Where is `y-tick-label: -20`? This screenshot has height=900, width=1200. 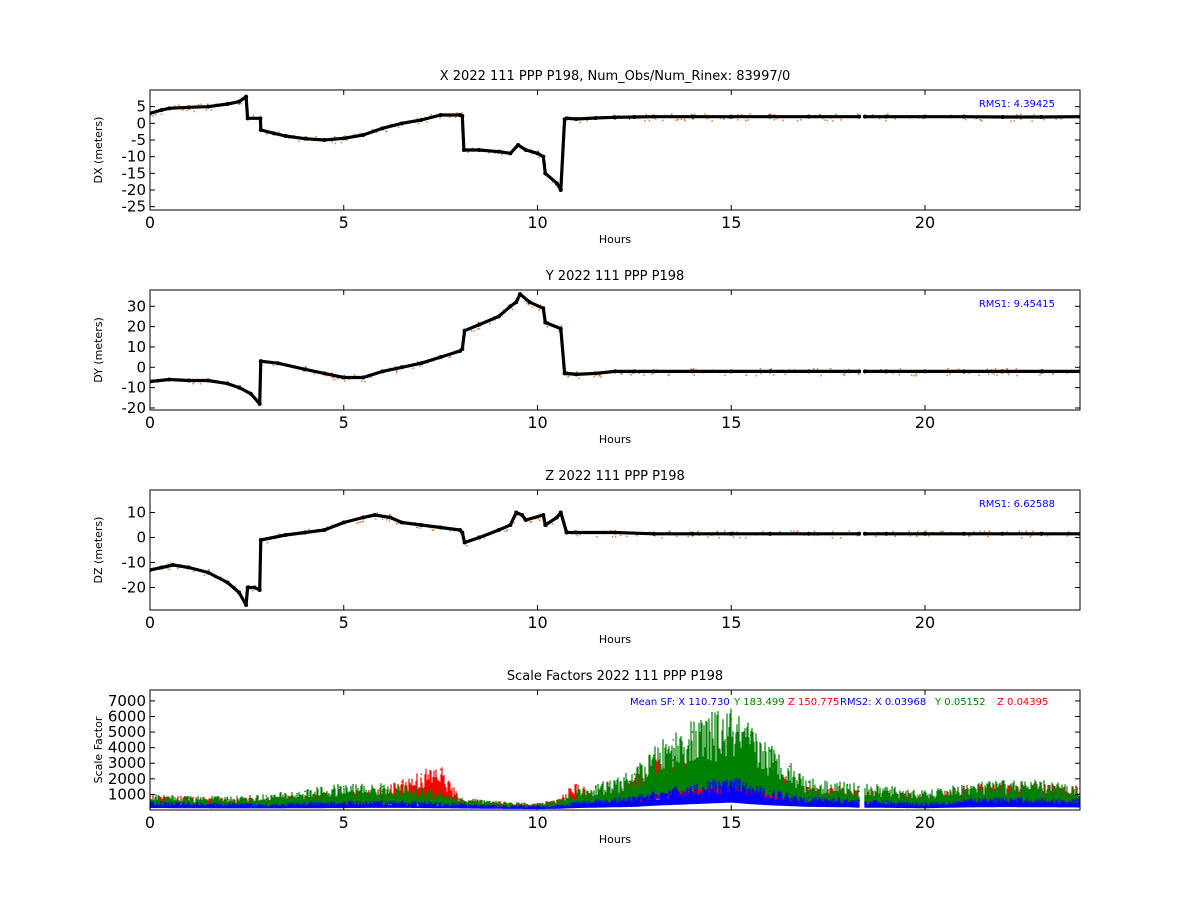
y-tick-label: -20 is located at coordinates (134, 190).